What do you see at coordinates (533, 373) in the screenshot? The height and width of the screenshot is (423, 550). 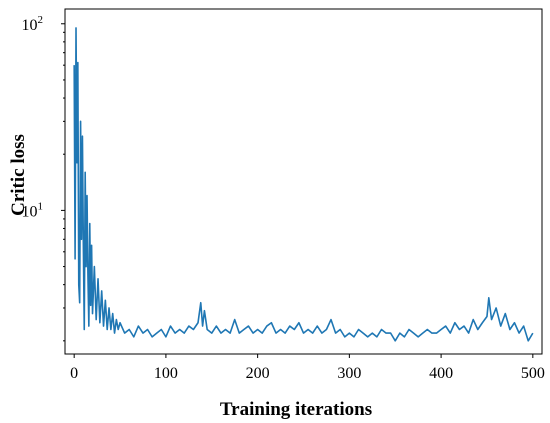 I see `x-tick-label: 500` at bounding box center [533, 373].